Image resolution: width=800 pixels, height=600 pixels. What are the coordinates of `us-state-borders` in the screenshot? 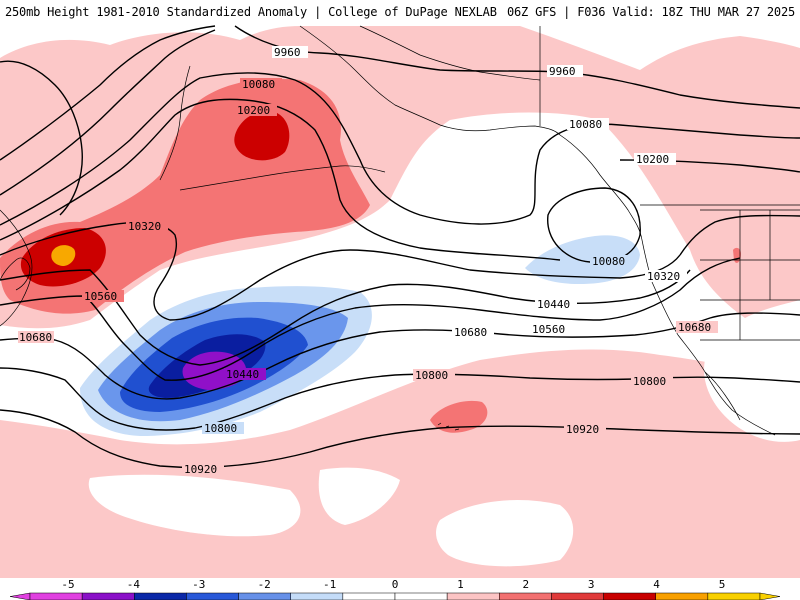 It's located at (750, 275).